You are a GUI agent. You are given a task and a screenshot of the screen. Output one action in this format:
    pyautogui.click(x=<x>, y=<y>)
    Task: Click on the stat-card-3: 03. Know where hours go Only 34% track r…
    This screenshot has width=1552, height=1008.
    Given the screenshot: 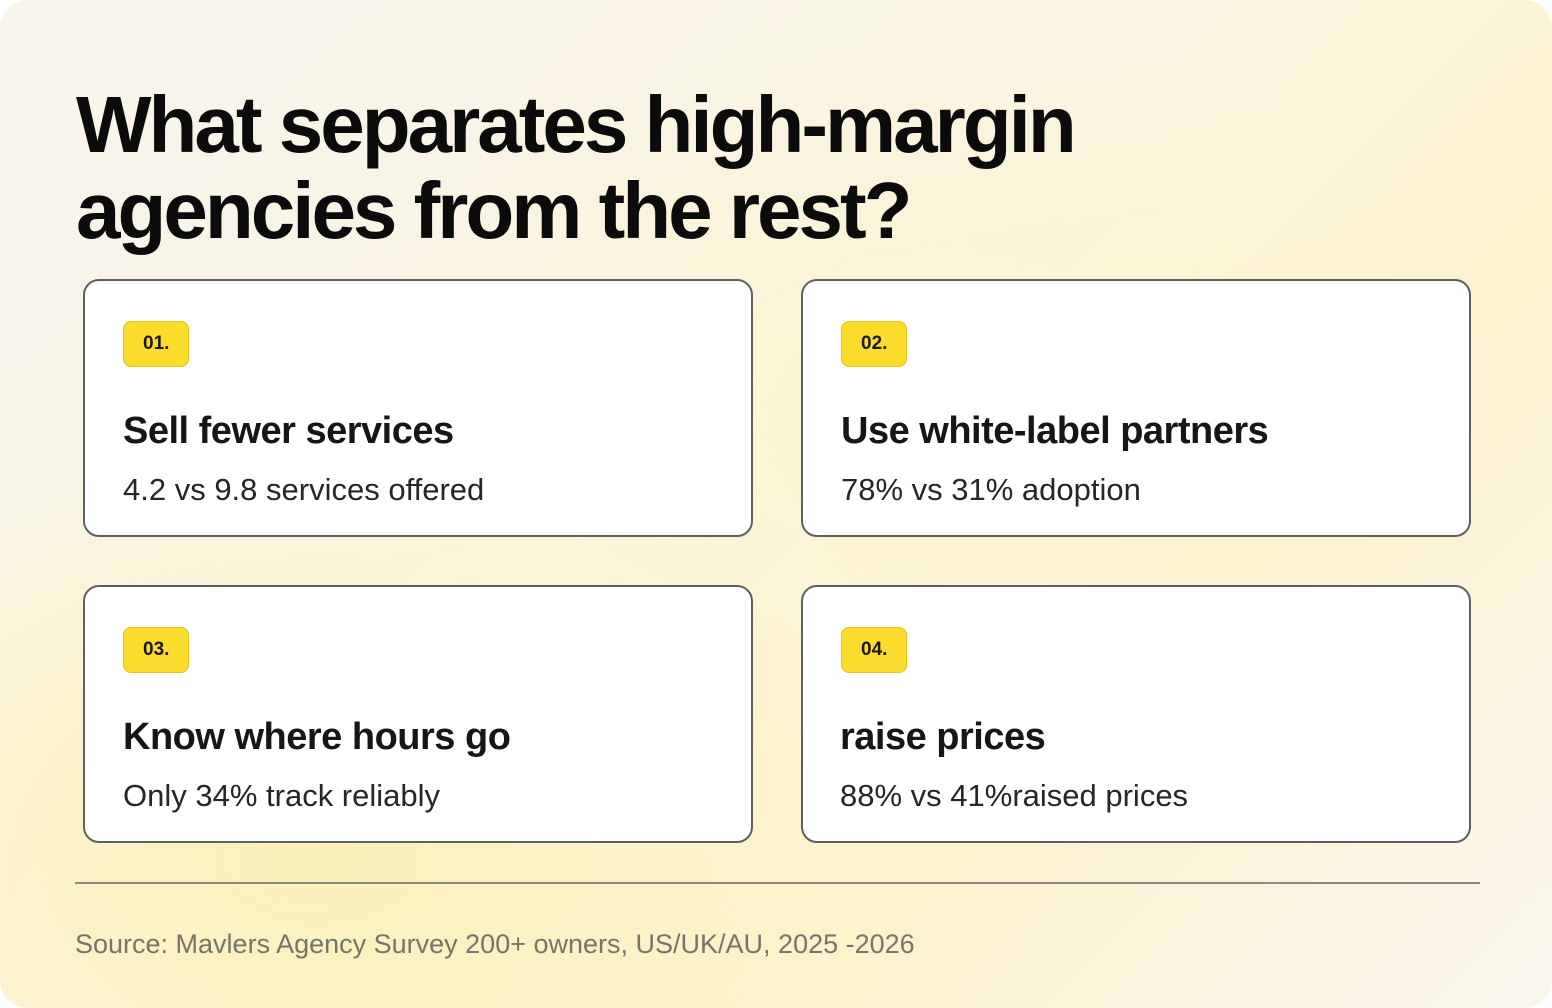 What is the action you would take?
    pyautogui.click(x=418, y=714)
    